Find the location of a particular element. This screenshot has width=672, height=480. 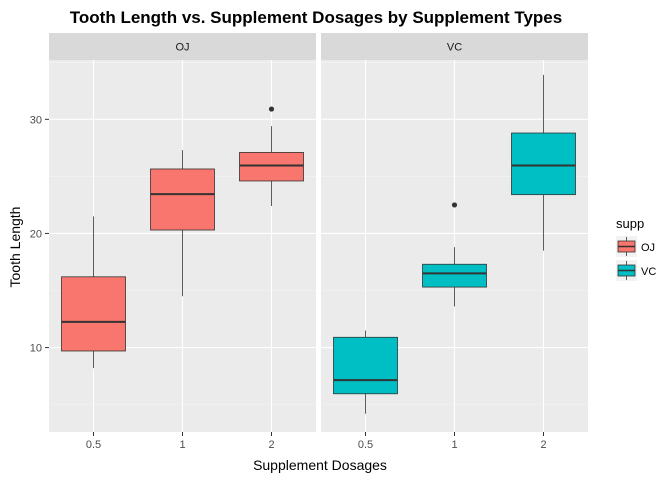

legend-entry-vc: VC is located at coordinates (636, 270).